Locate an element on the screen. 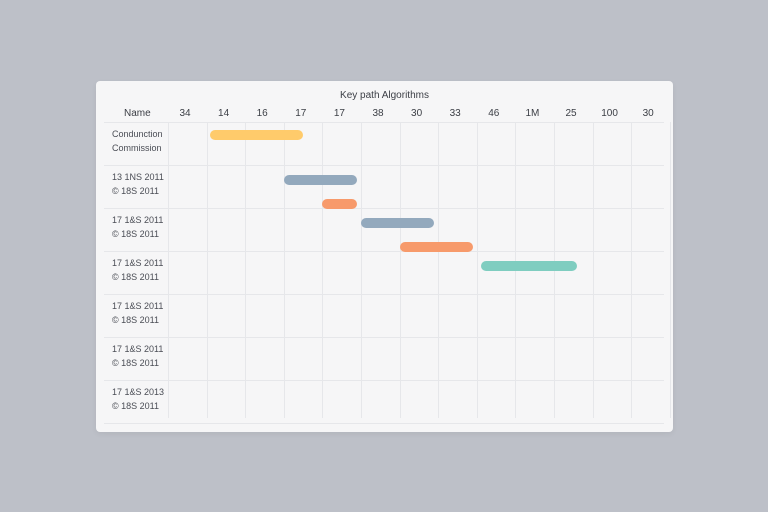 Image resolution: width=768 pixels, height=512 pixels. column-header: 34 is located at coordinates (185, 113).